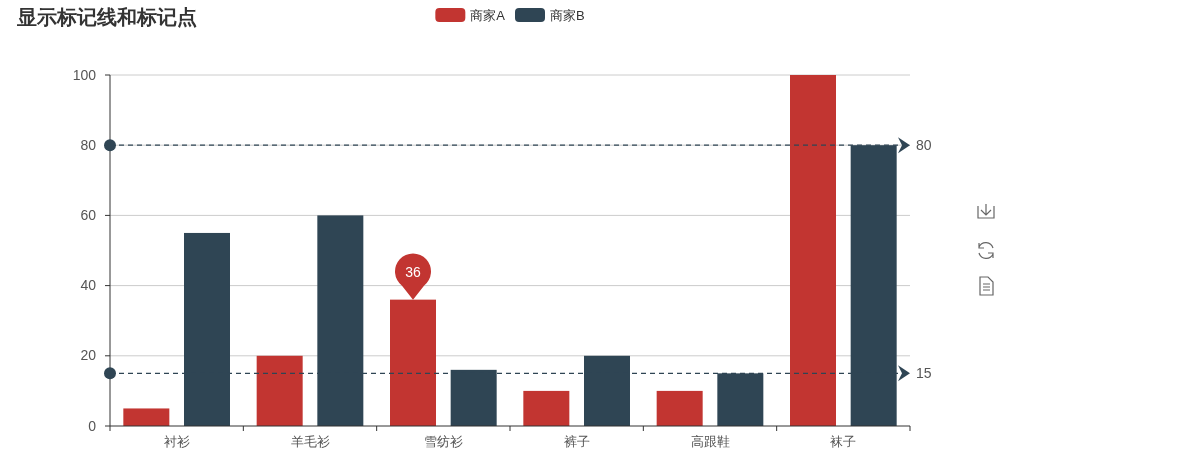  I want to click on data-label: 36, so click(413, 271).